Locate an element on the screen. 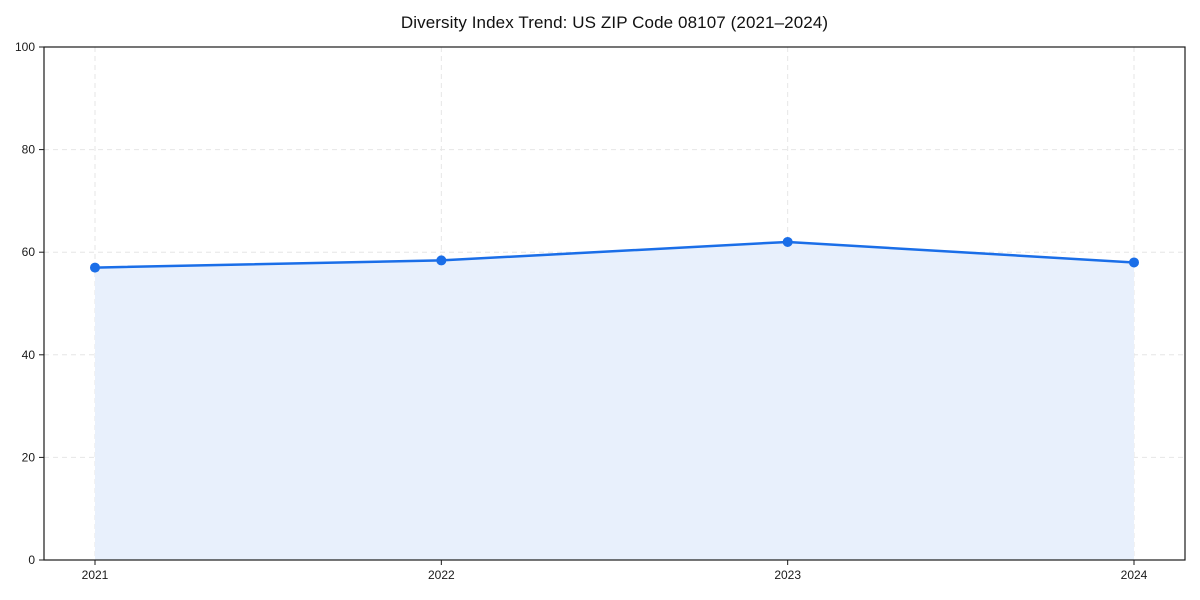 The height and width of the screenshot is (600, 1200). x-tick-label-2022: 2022 is located at coordinates (441, 575).